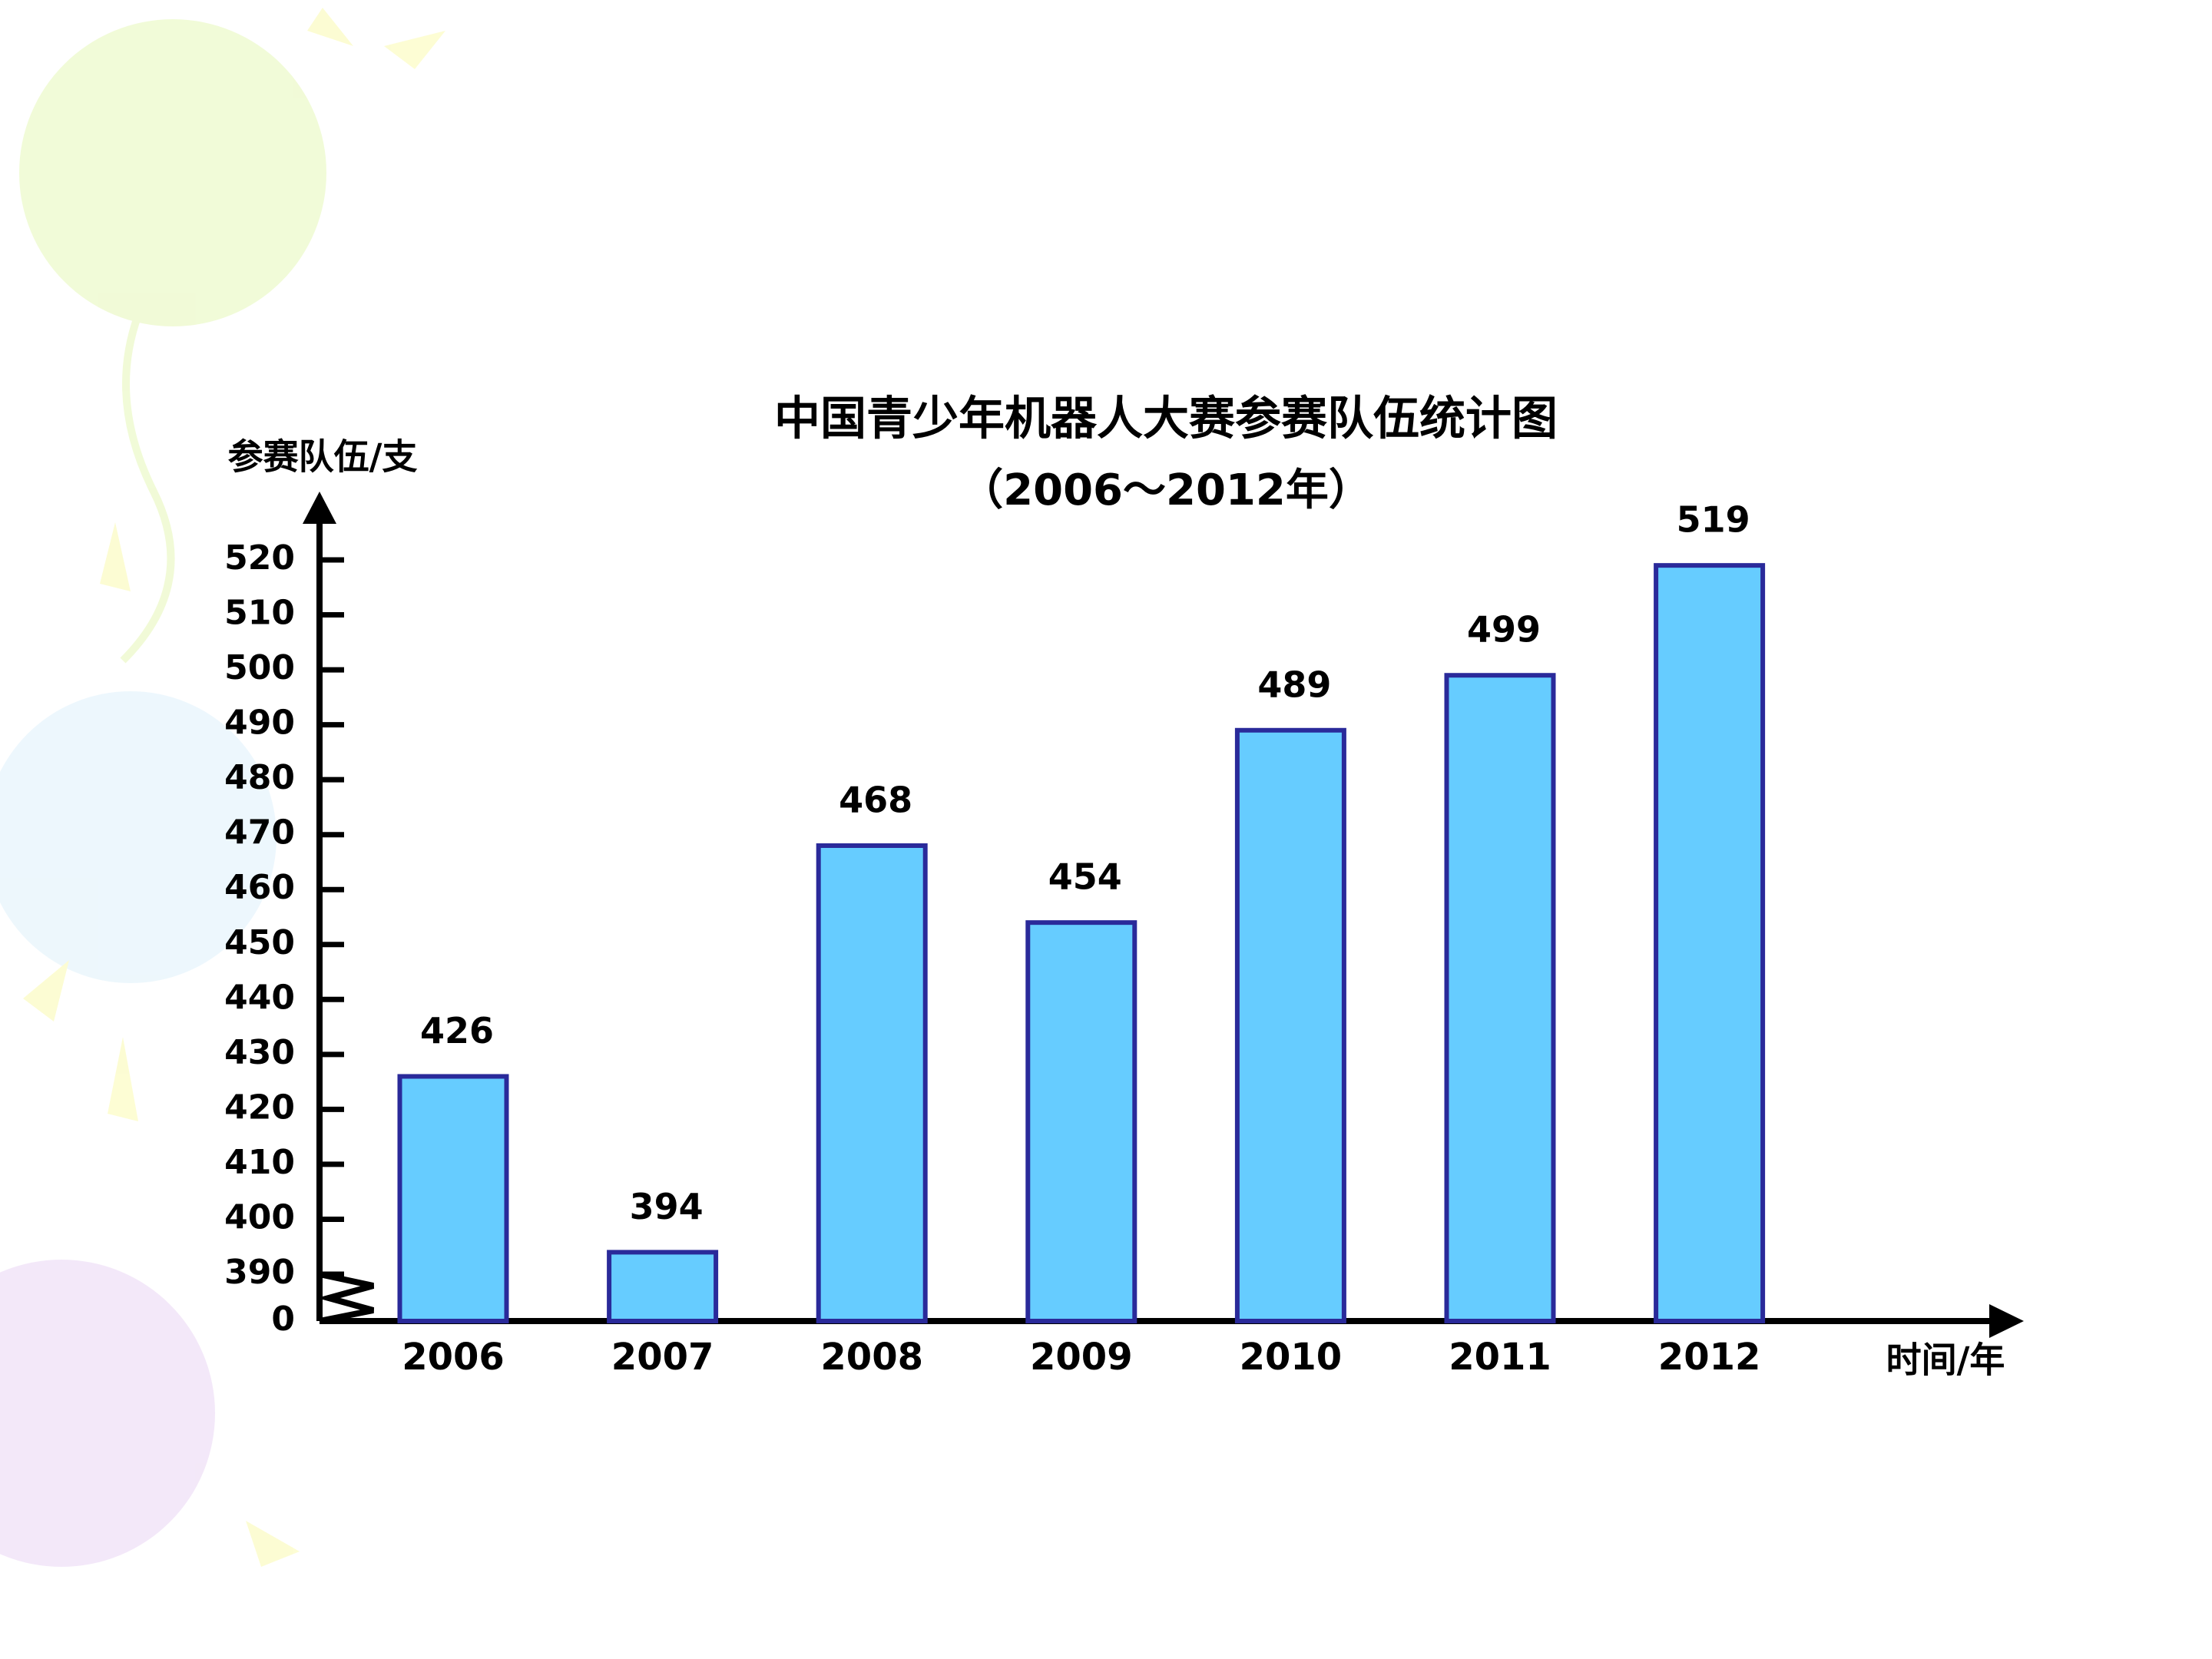 The width and height of the screenshot is (2212, 1659). I want to click on value-label: 468, so click(875, 801).